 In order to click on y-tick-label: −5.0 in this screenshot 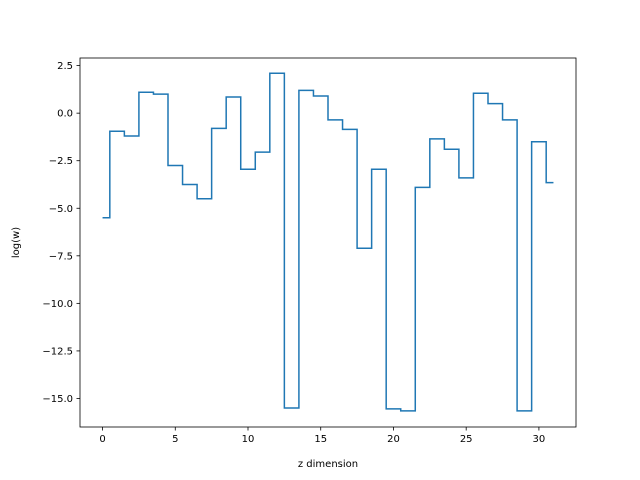, I will do `click(61, 209)`.